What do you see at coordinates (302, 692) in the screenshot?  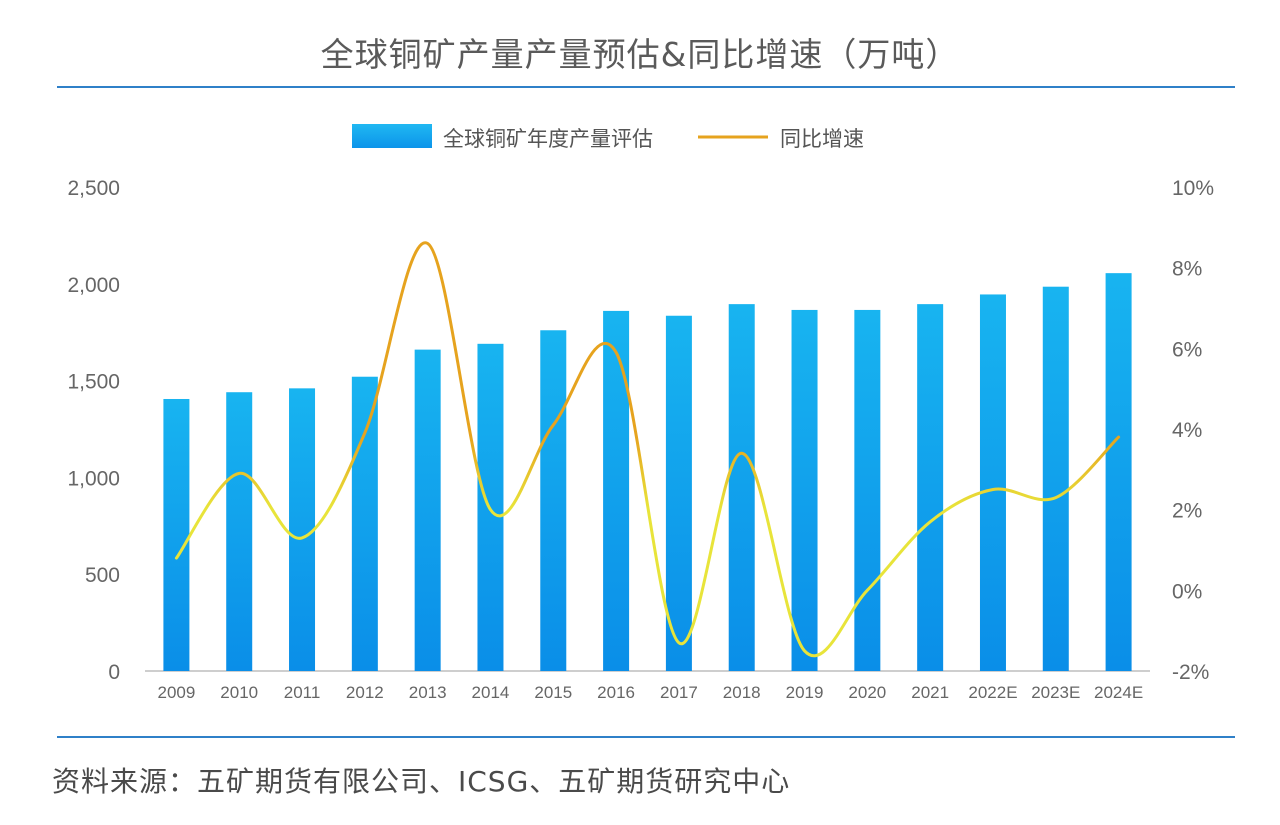 I see `x-tick-label: 2011` at bounding box center [302, 692].